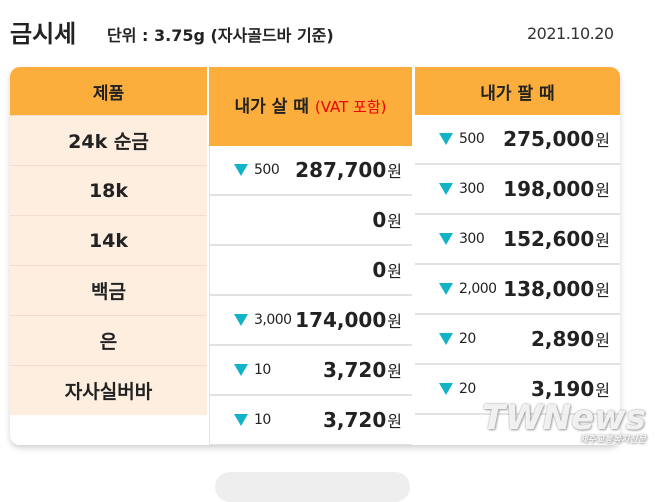 This screenshot has height=502, width=665. What do you see at coordinates (108, 140) in the screenshot?
I see `product-name: 24k 순금` at bounding box center [108, 140].